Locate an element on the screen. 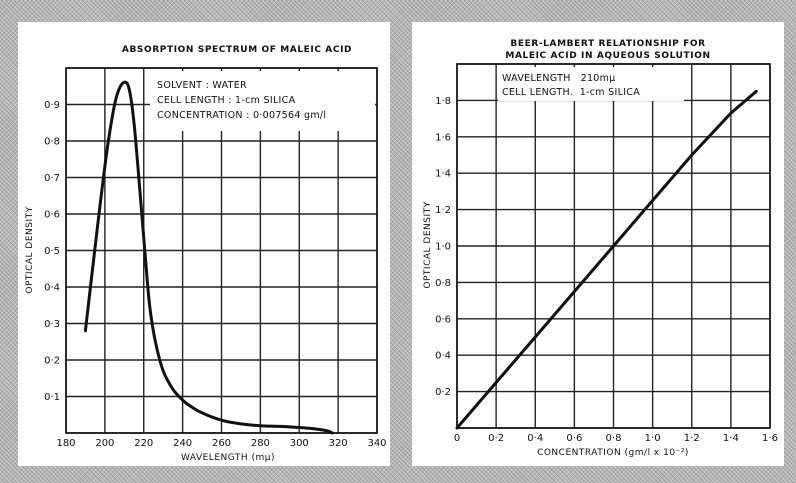 The width and height of the screenshot is (796, 483). y-tick-label: 1·2 is located at coordinates (443, 210).